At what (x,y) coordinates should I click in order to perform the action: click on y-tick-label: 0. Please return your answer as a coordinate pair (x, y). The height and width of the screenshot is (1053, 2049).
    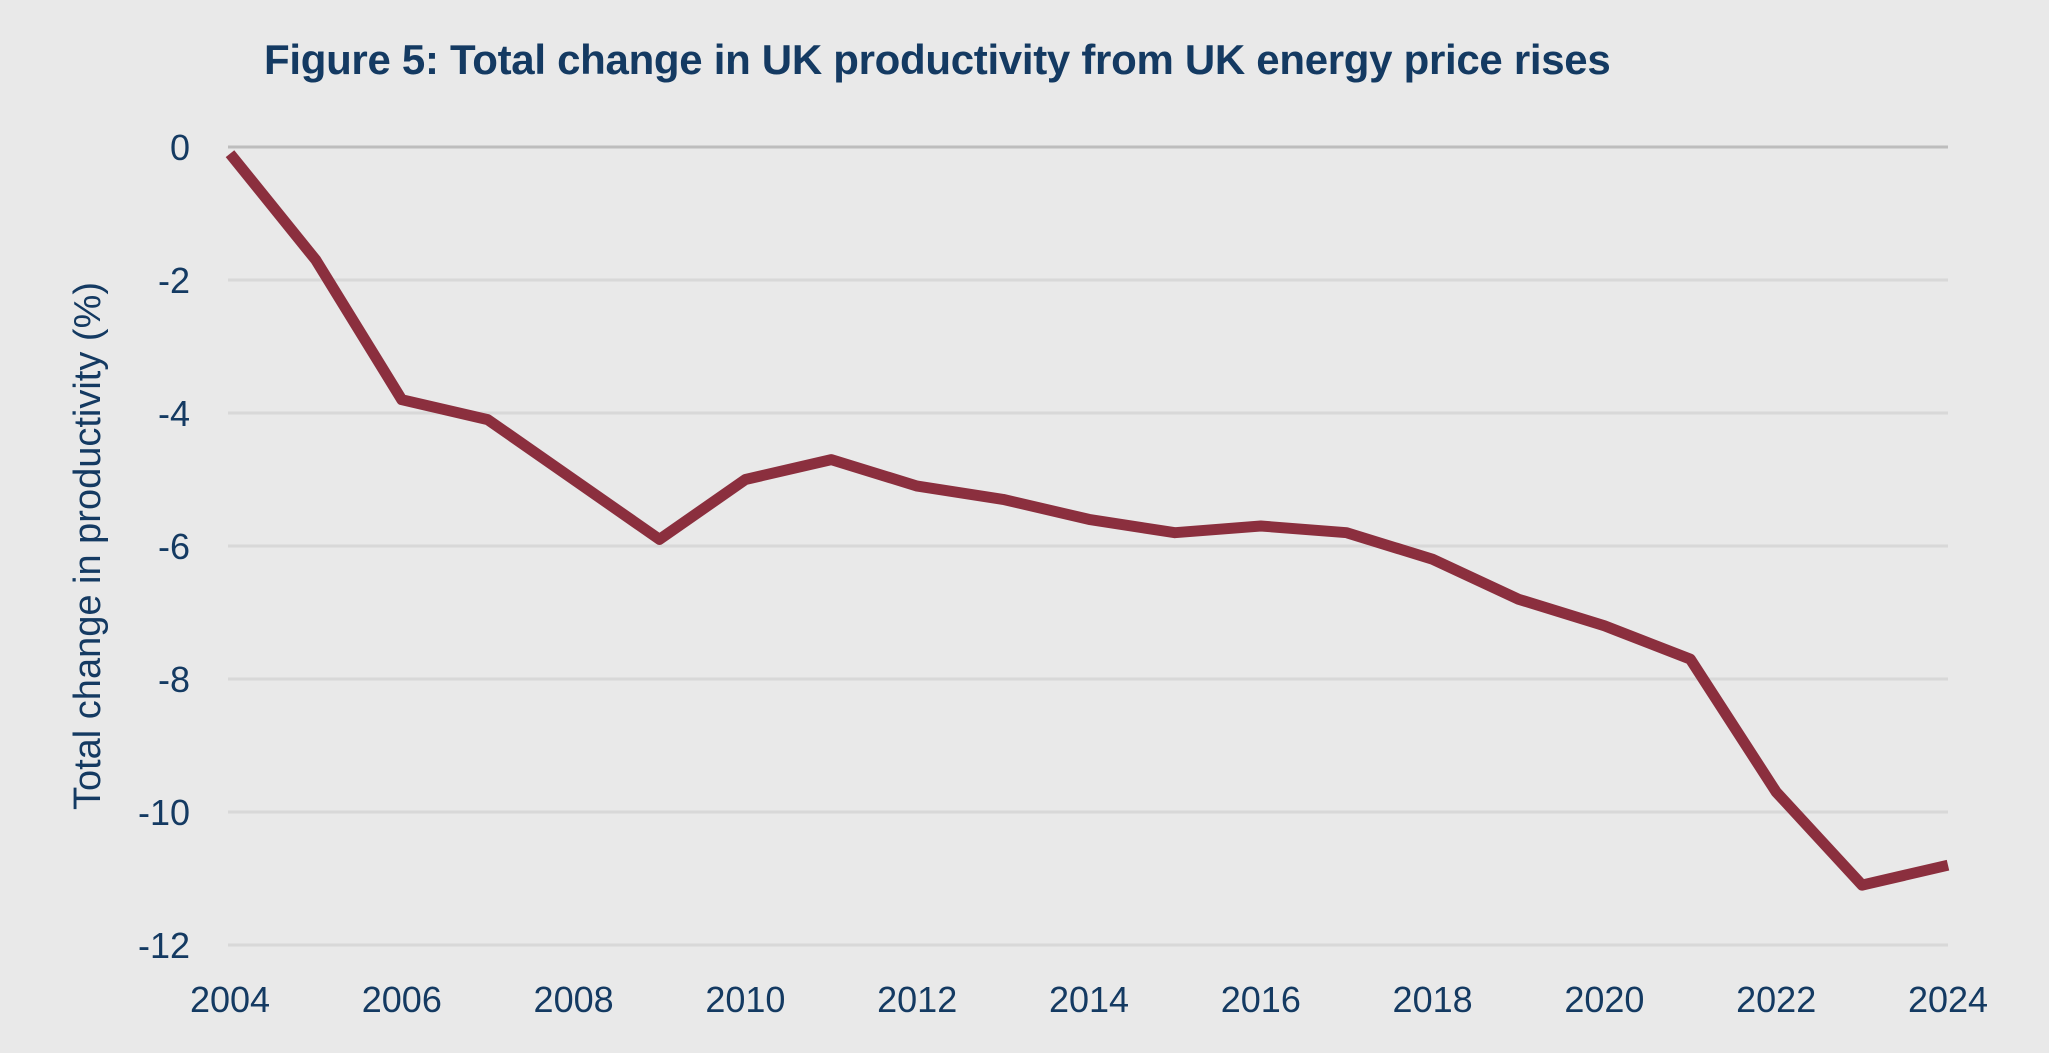
    Looking at the image, I should click on (180, 147).